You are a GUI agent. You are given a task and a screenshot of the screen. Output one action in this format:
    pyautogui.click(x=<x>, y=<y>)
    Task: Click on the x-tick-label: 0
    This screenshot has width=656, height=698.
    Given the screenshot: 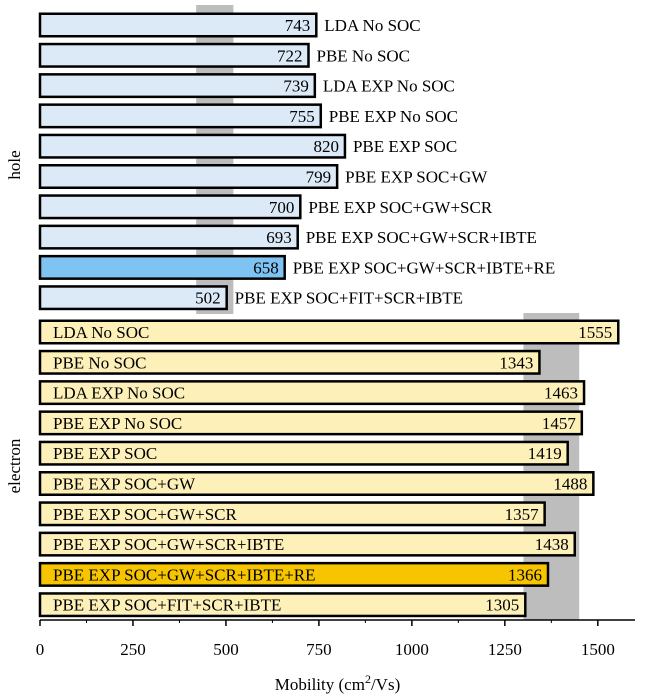 What is the action you would take?
    pyautogui.click(x=40, y=649)
    